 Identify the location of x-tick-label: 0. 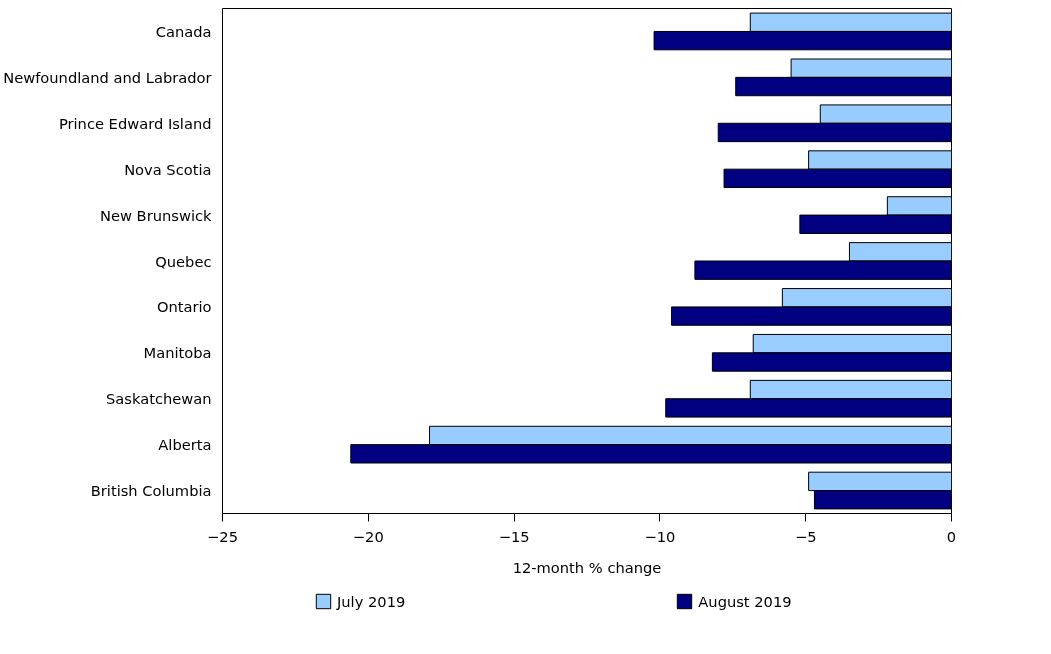
(951, 536).